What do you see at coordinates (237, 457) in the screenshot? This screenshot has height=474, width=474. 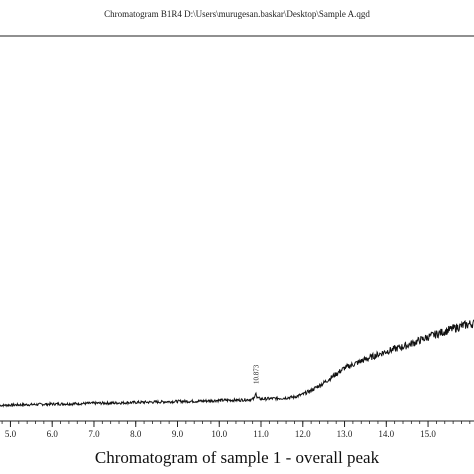 I see `figure-caption: Chromatogram of sample 1 - overall peak` at bounding box center [237, 457].